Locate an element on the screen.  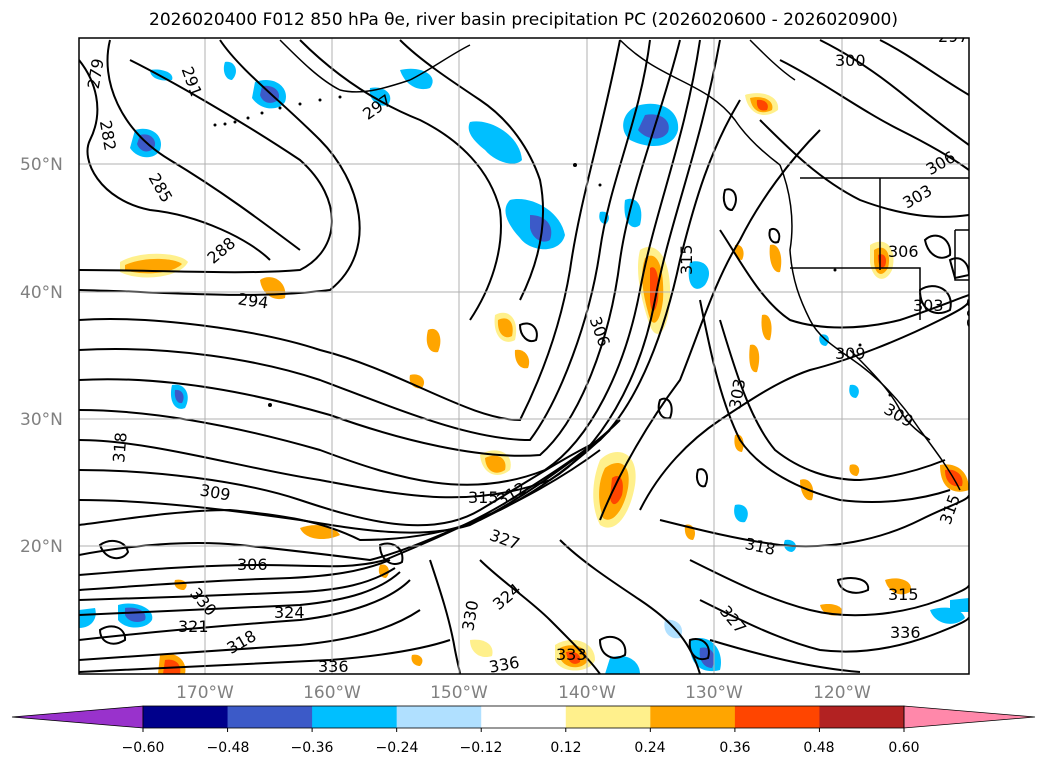
colorbar is located at coordinates (523, 718).